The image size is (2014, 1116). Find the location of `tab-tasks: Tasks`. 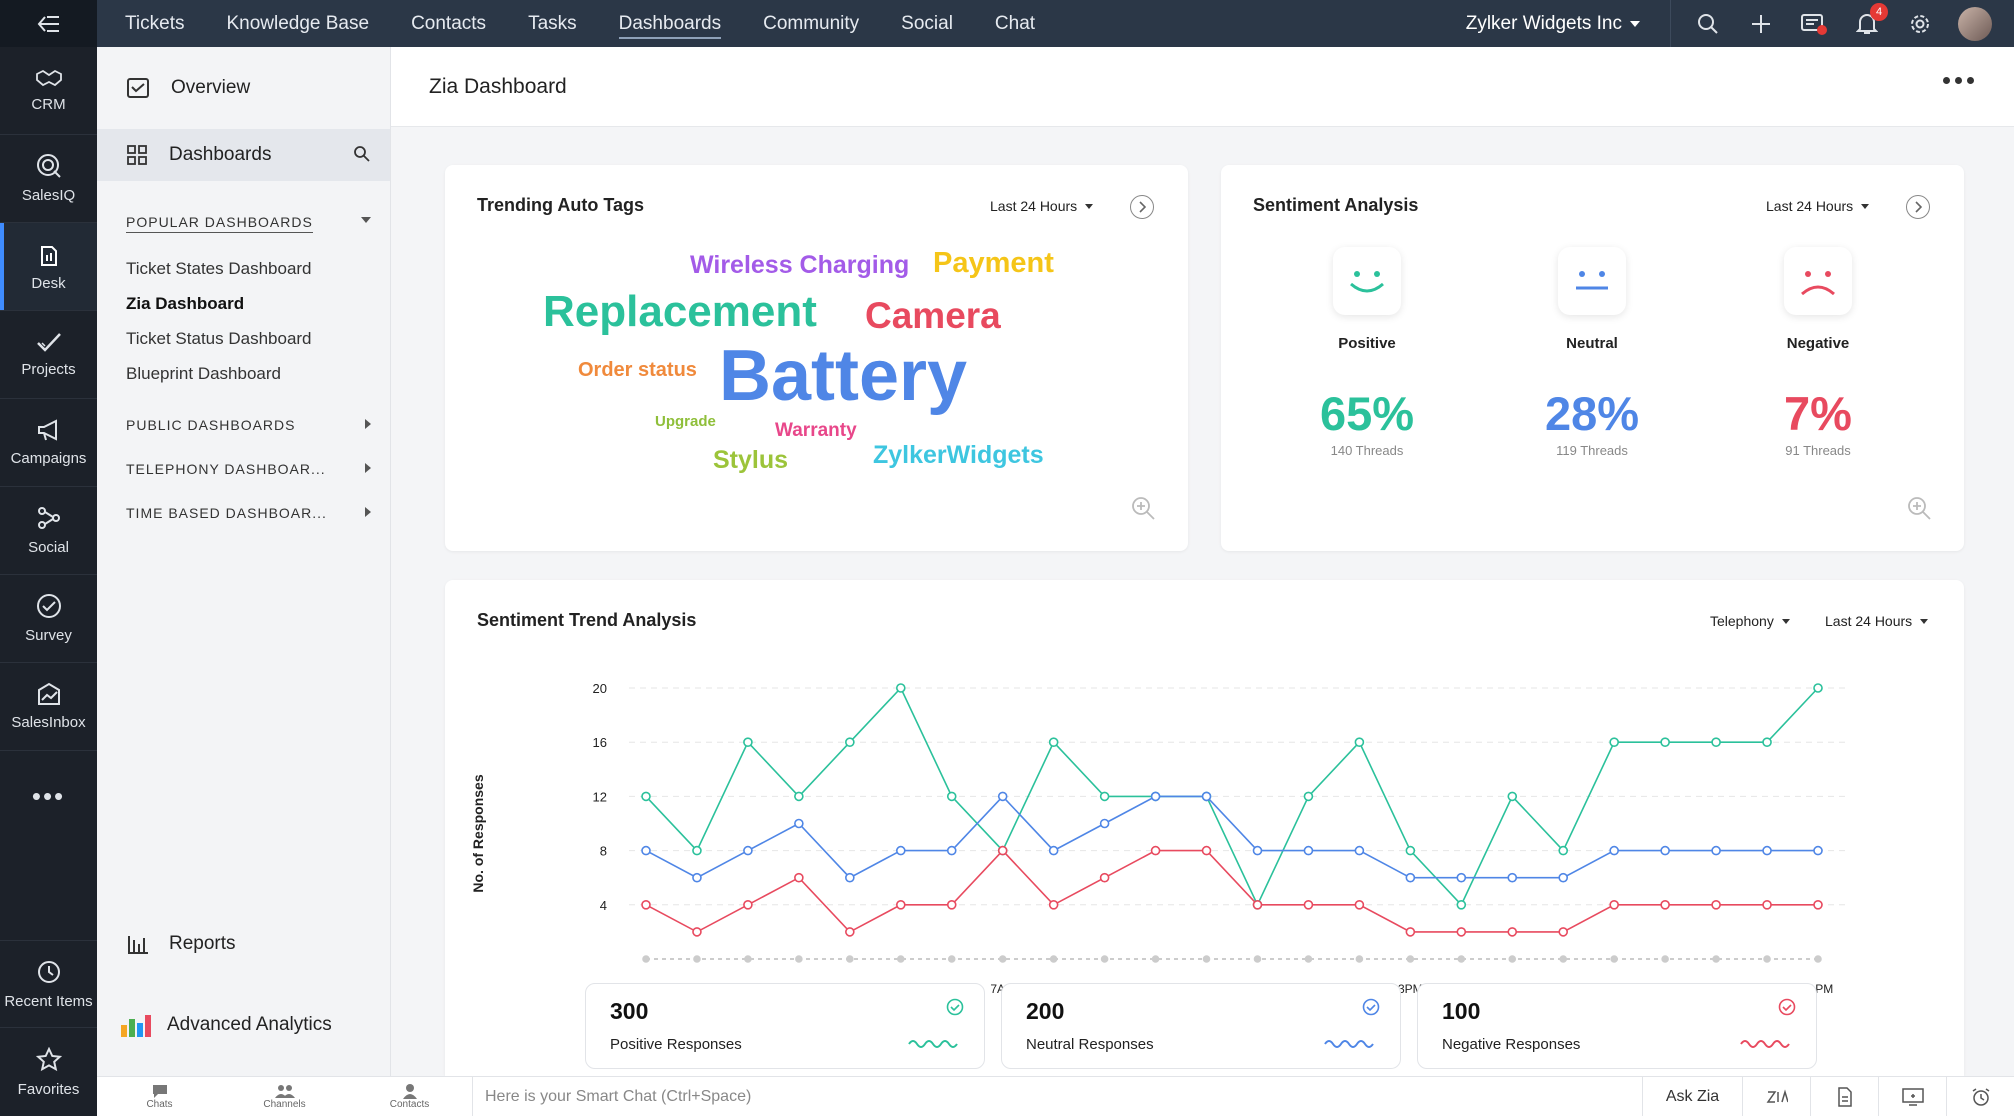

tab-tasks: Tasks is located at coordinates (552, 23).